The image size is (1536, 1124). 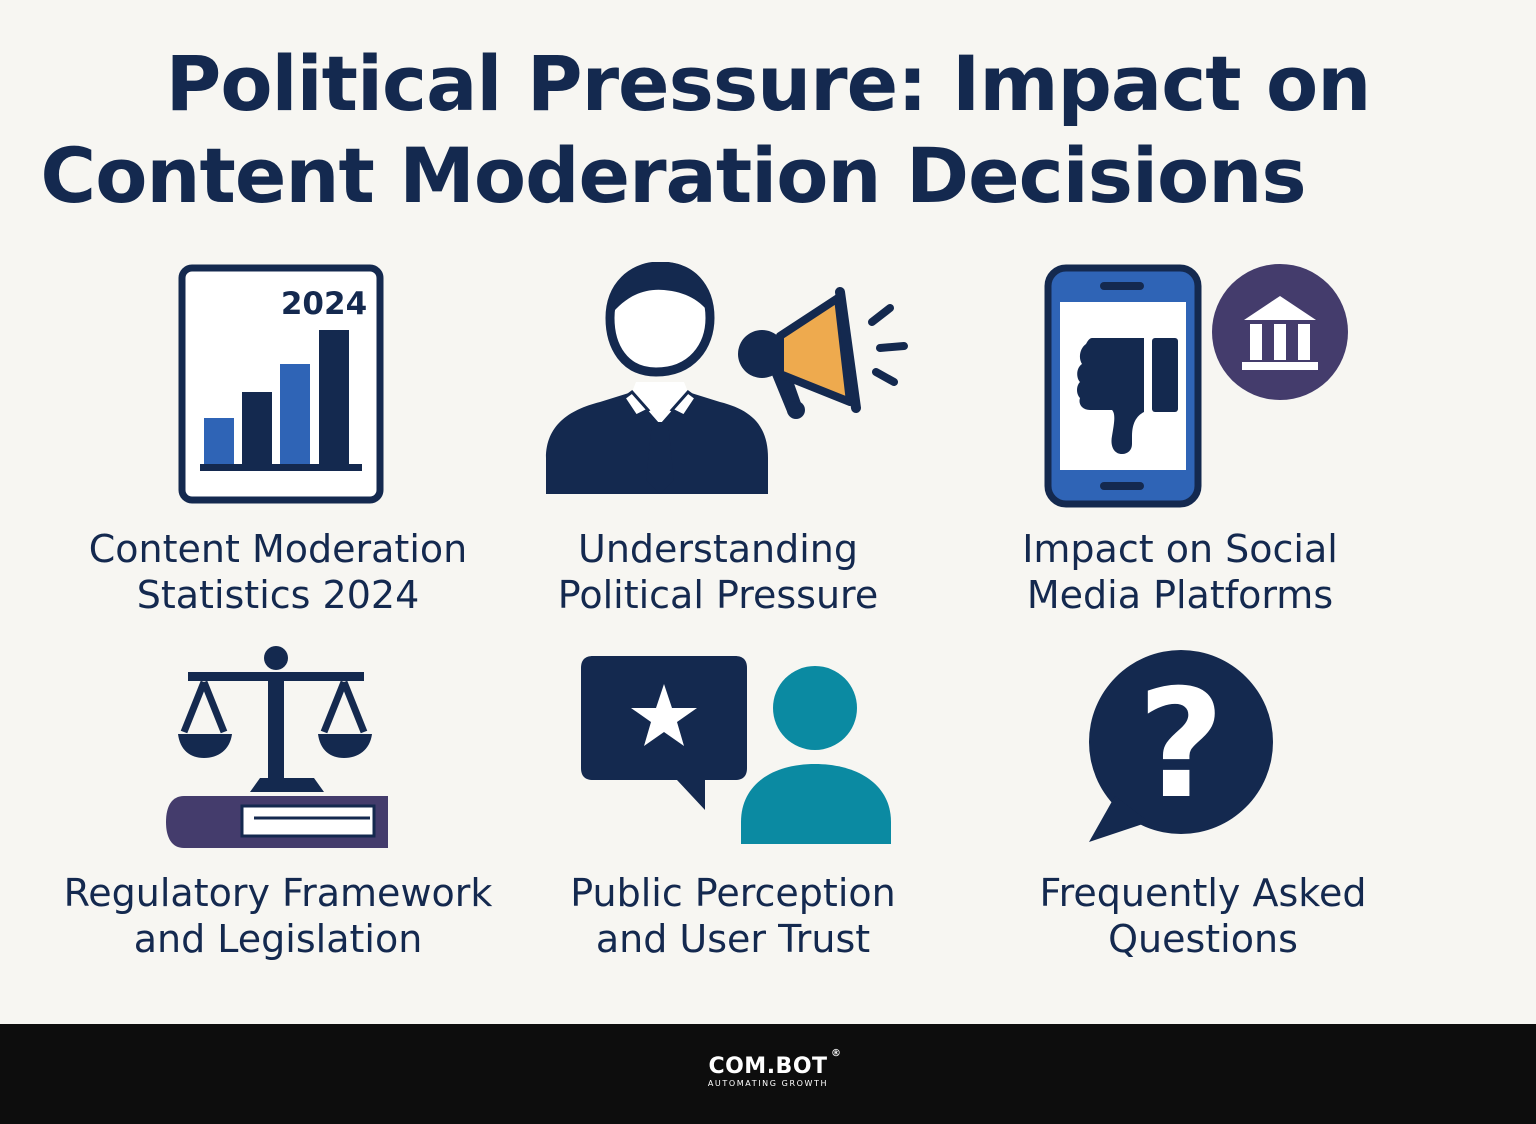 I want to click on question-bubble-icon: ?, so click(x=1181, y=746).